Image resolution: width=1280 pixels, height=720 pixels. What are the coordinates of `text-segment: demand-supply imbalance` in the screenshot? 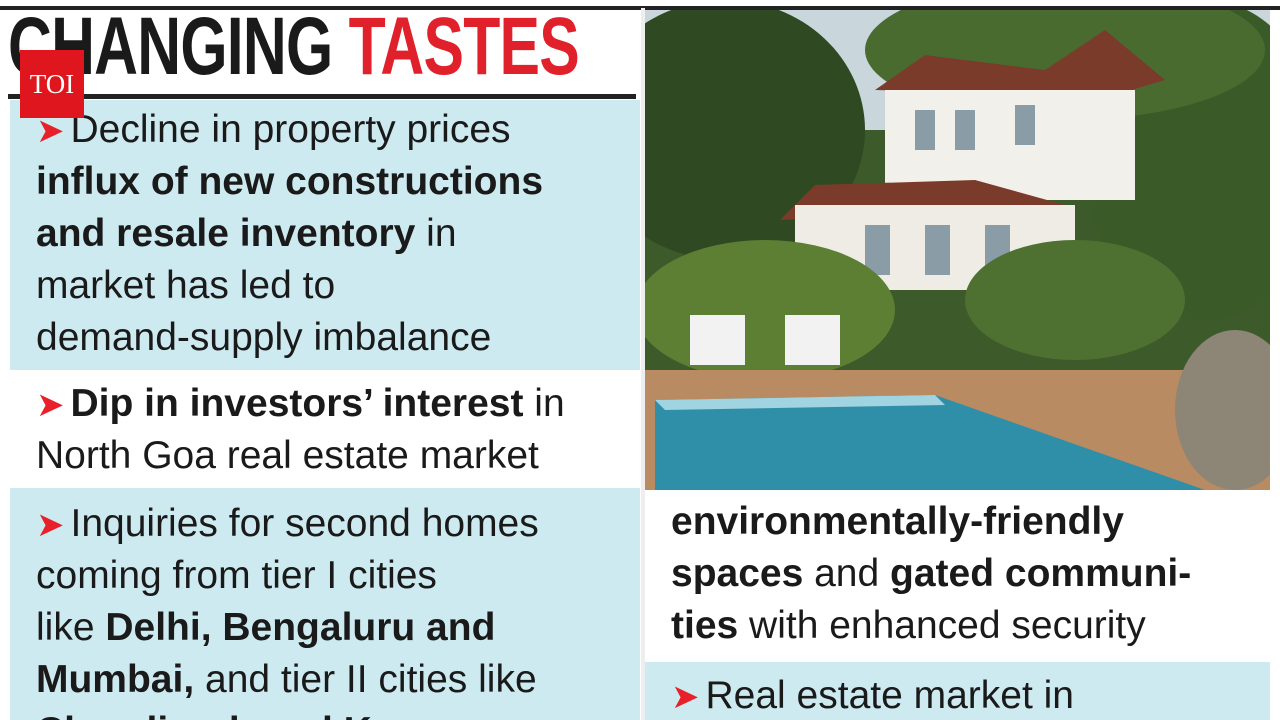 It's located at (264, 337).